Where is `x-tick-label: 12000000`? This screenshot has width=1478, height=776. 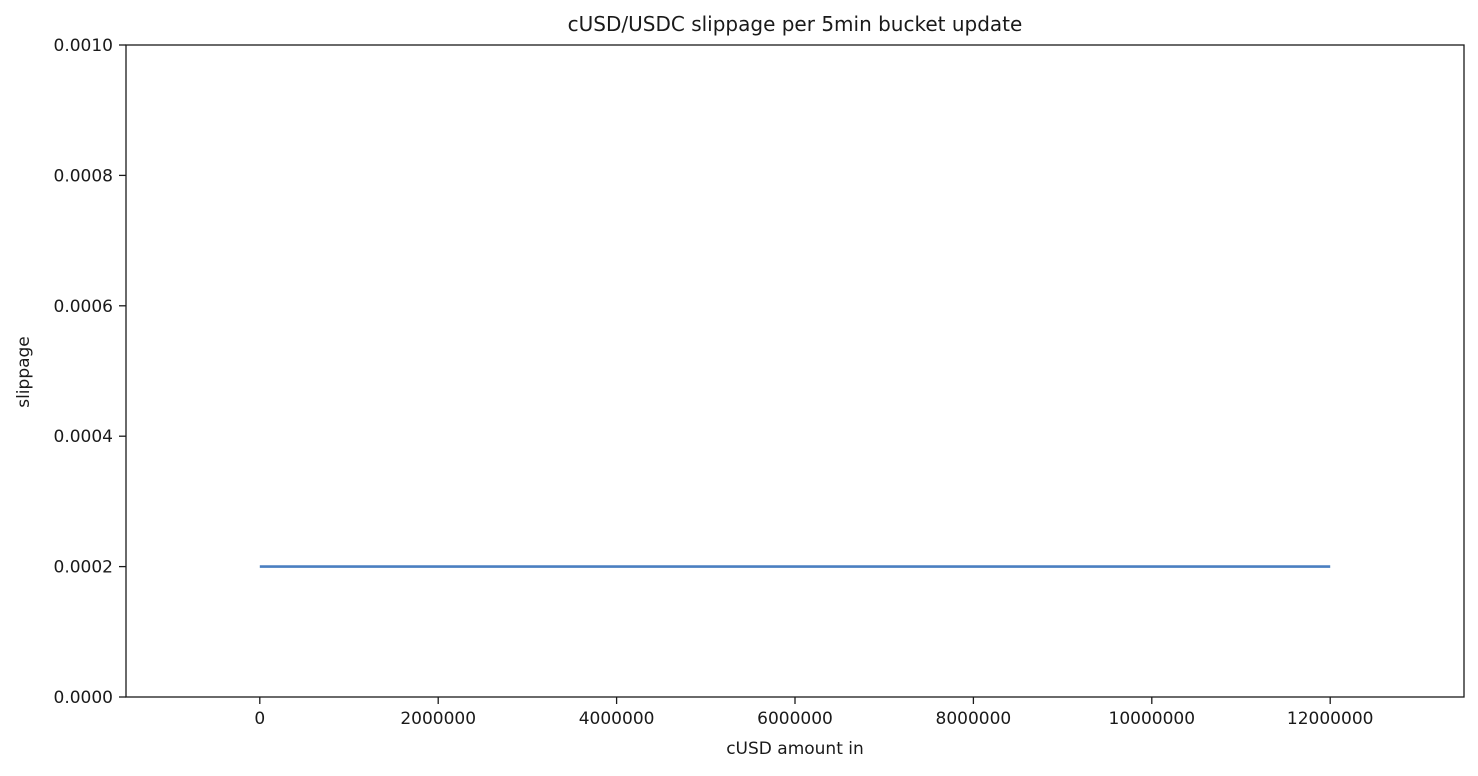
x-tick-label: 12000000 is located at coordinates (1330, 719).